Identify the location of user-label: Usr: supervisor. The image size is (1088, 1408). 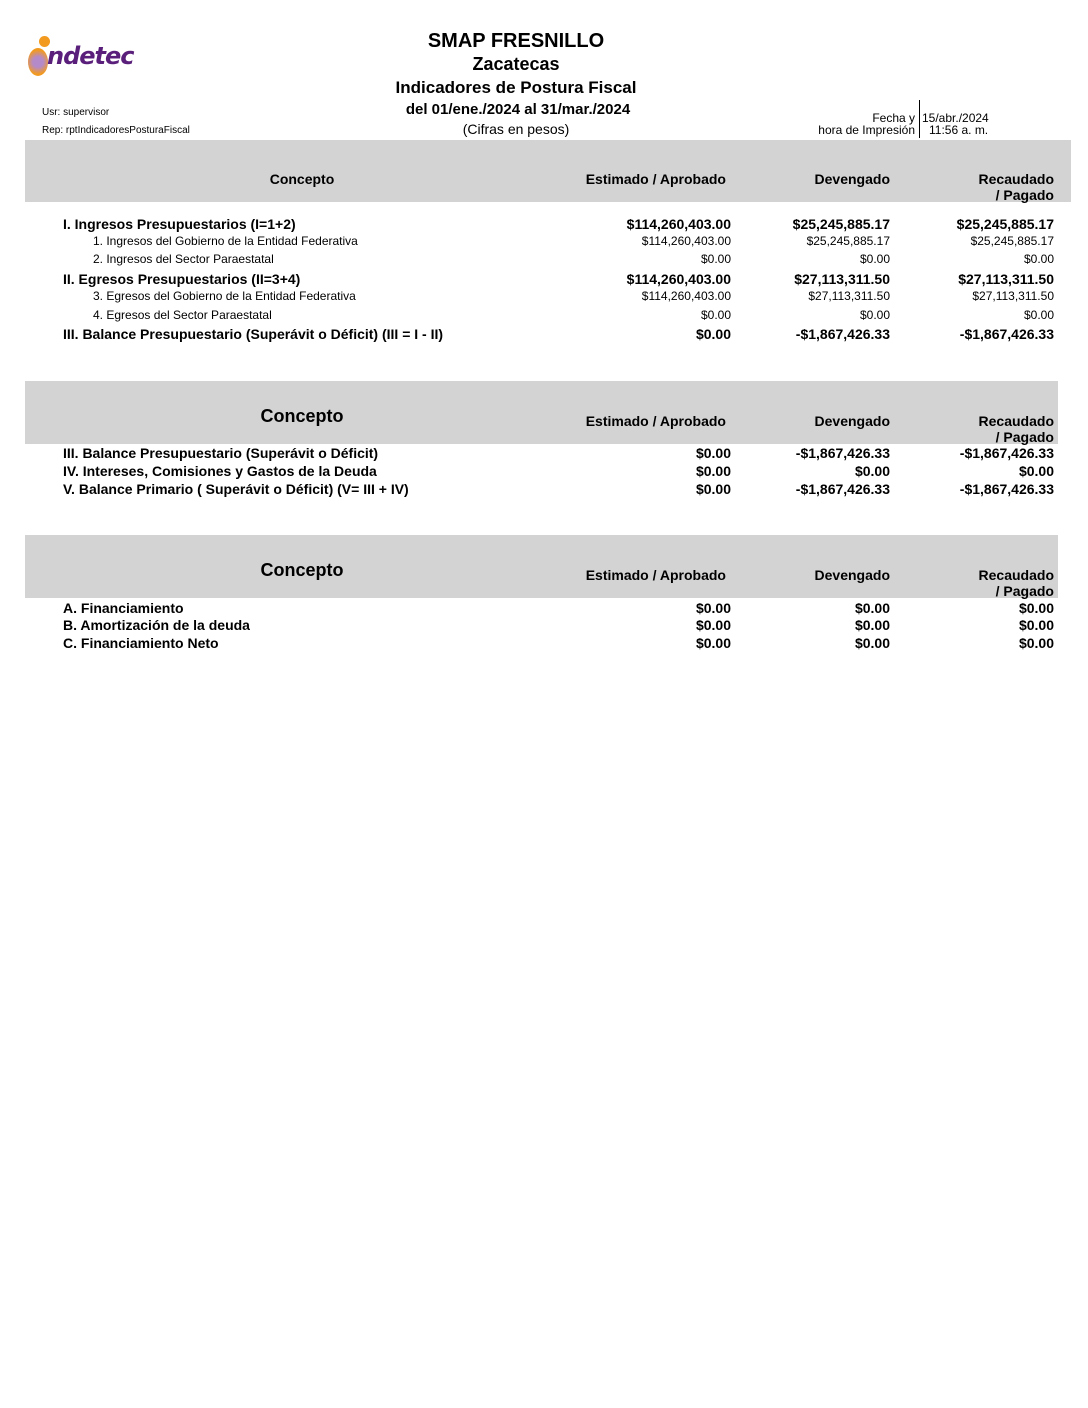
(76, 112).